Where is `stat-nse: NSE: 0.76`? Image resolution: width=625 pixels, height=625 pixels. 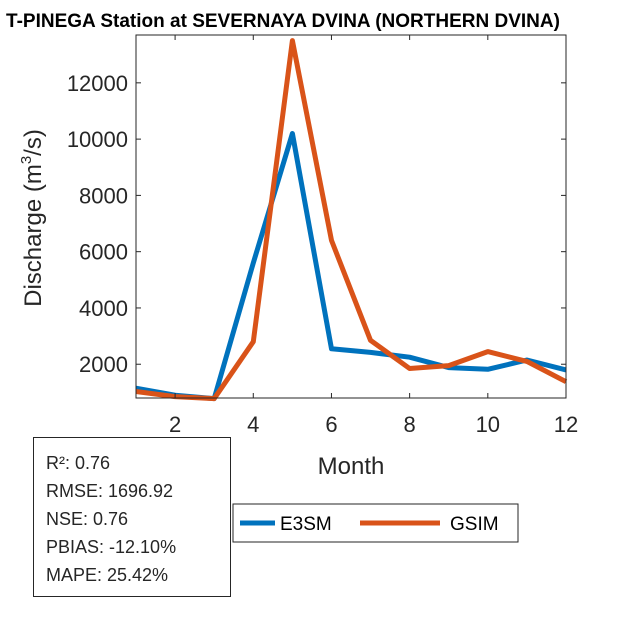
stat-nse: NSE: 0.76 is located at coordinates (87, 519).